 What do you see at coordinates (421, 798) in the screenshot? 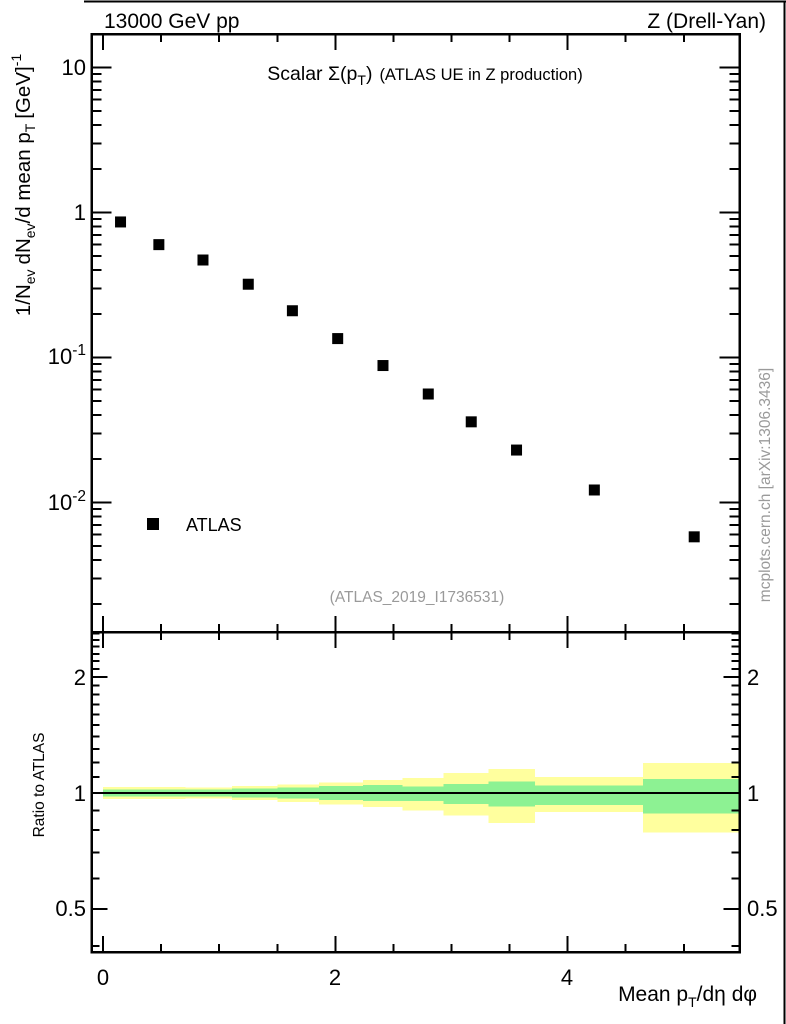
I see `ratio-uncertainty-bands` at bounding box center [421, 798].